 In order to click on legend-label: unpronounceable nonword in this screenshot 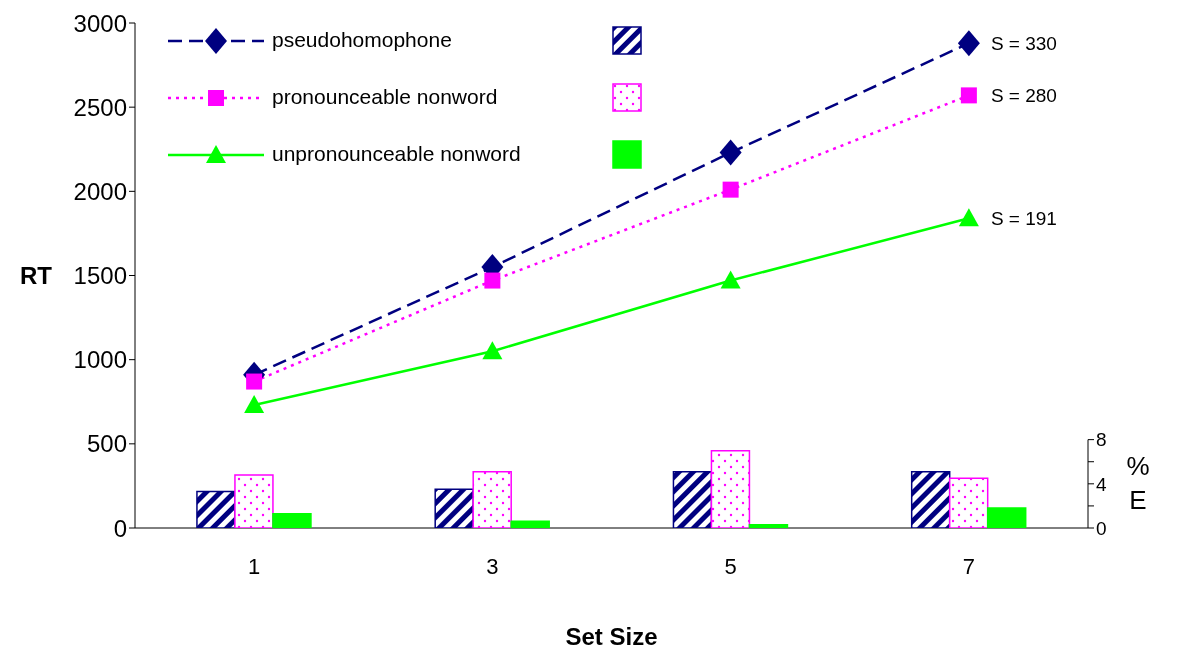, I will do `click(396, 154)`.